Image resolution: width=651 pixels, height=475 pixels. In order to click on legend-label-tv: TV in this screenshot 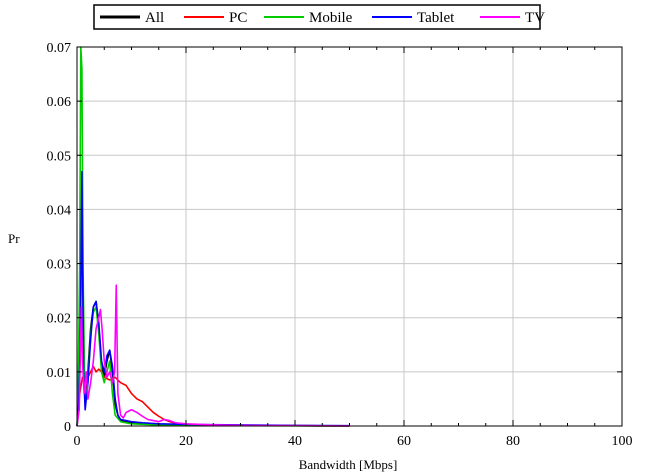, I will do `click(535, 18)`.